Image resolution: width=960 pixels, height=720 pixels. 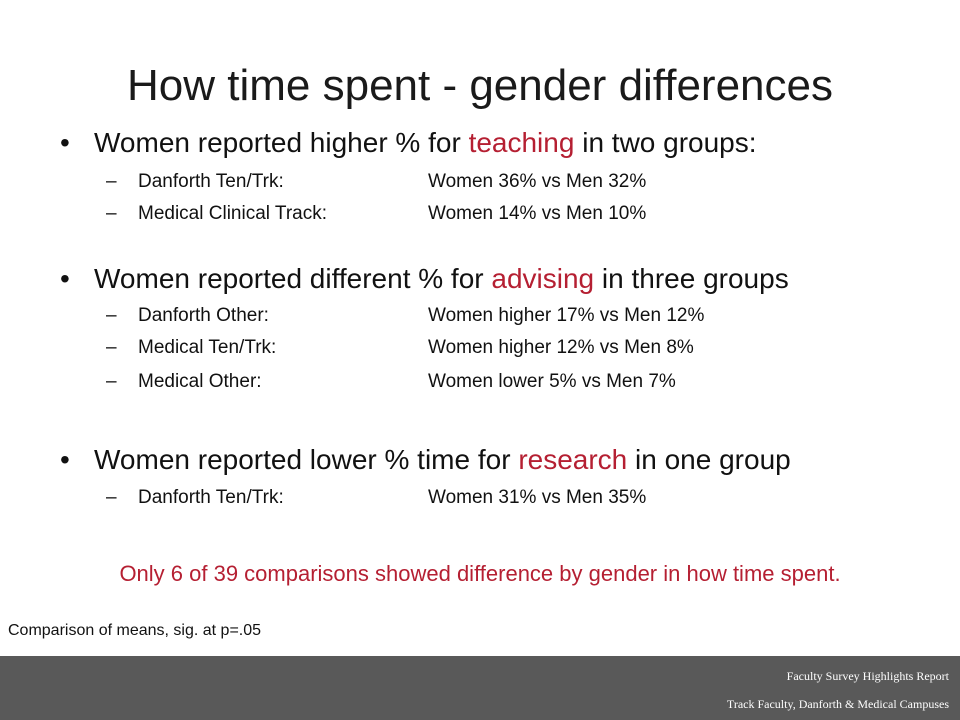 I want to click on slide-title: How time spent - gender differences, so click(x=480, y=85).